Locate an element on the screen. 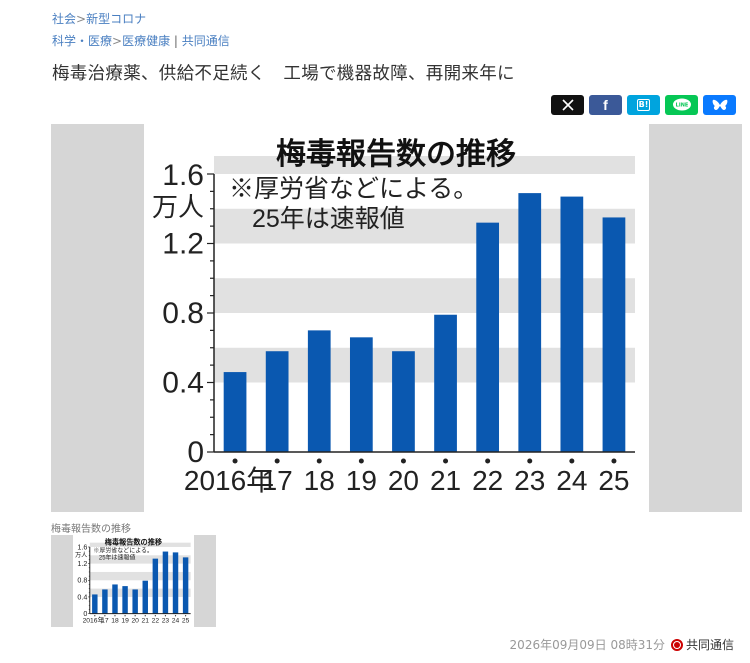  facebook-icon: f is located at coordinates (605, 105).